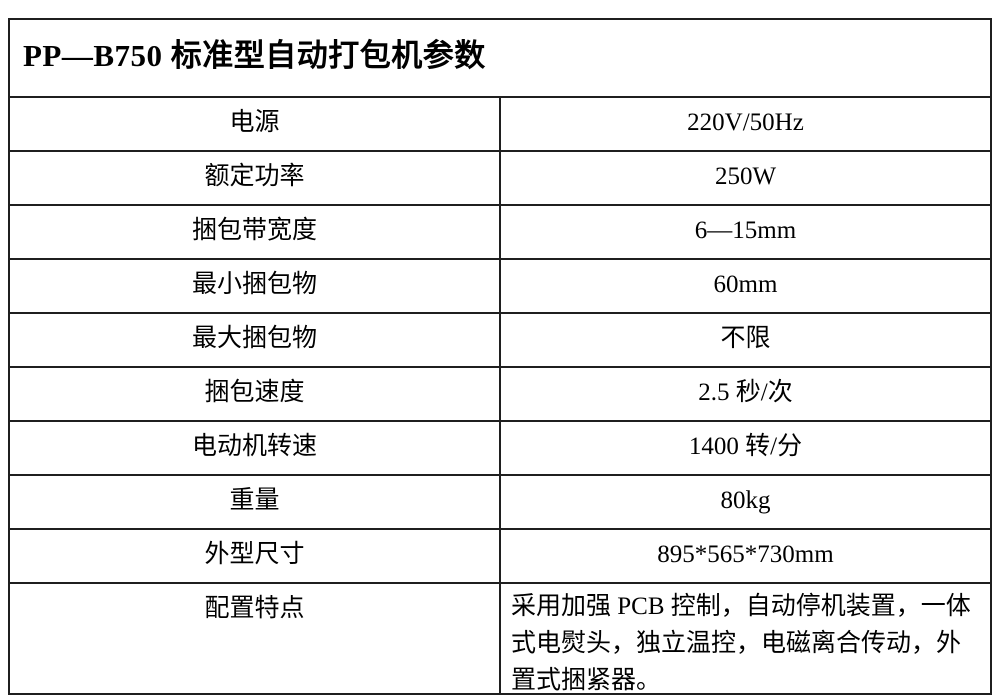 Image resolution: width=1000 pixels, height=700 pixels. I want to click on table-row: 最大捆包物 不限, so click(500, 341).